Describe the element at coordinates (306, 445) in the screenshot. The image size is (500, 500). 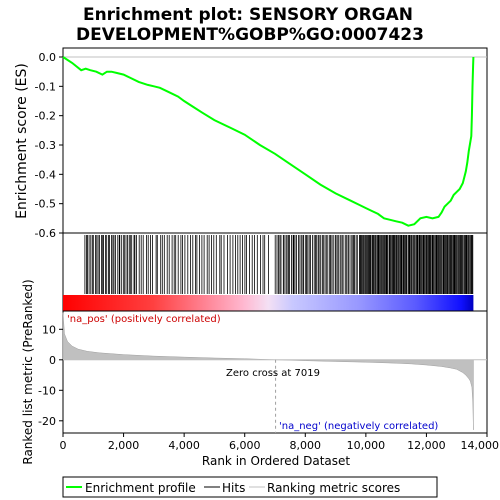
I see `x-tick-label: 8,000` at that location.